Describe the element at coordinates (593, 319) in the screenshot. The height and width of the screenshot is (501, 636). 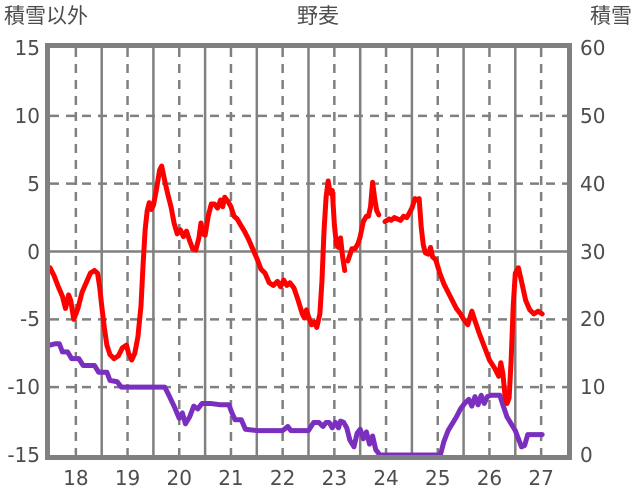
I see `right-axis-tick-20: 20` at that location.